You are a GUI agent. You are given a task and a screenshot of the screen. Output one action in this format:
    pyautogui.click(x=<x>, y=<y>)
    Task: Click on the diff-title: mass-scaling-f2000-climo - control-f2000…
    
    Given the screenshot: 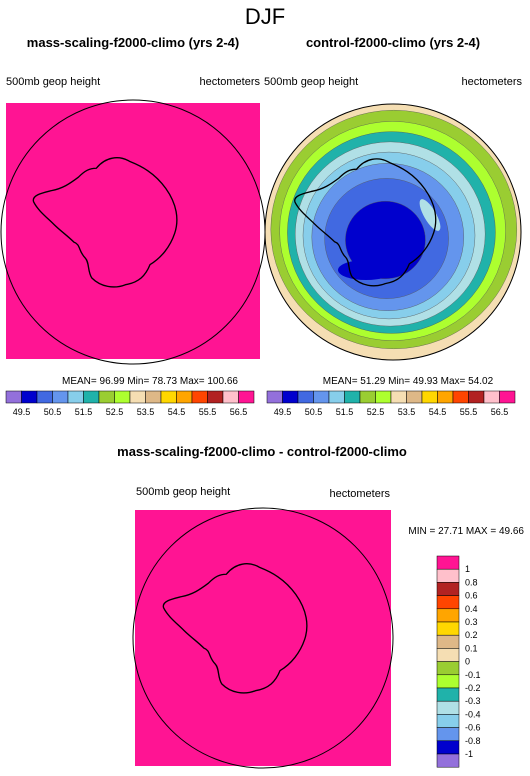 What is the action you would take?
    pyautogui.click(x=262, y=451)
    